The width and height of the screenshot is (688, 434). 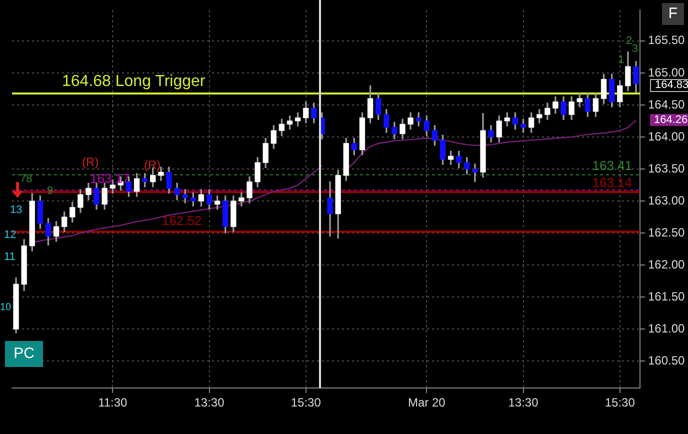 I want to click on ref-line-label: 163.14, so click(x=612, y=182).